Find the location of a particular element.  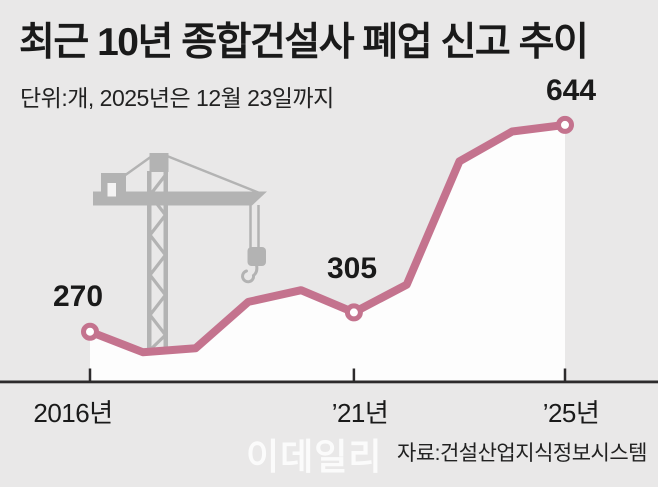

chart-unit-note: 단위:개, 2025년은 12월 23일까지 is located at coordinates (177, 98).